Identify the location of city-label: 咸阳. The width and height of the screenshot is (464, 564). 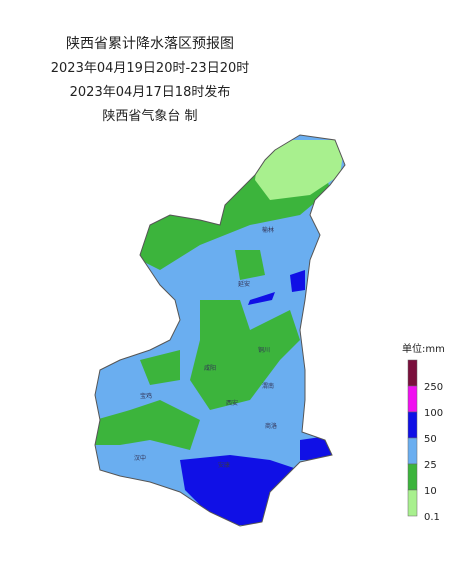
(210, 368).